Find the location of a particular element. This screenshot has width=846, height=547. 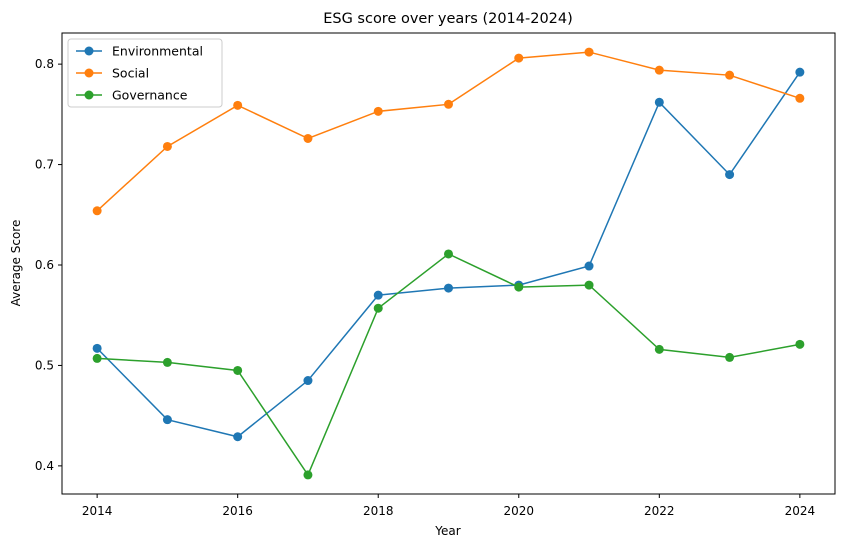

legend-box is located at coordinates (145, 73).